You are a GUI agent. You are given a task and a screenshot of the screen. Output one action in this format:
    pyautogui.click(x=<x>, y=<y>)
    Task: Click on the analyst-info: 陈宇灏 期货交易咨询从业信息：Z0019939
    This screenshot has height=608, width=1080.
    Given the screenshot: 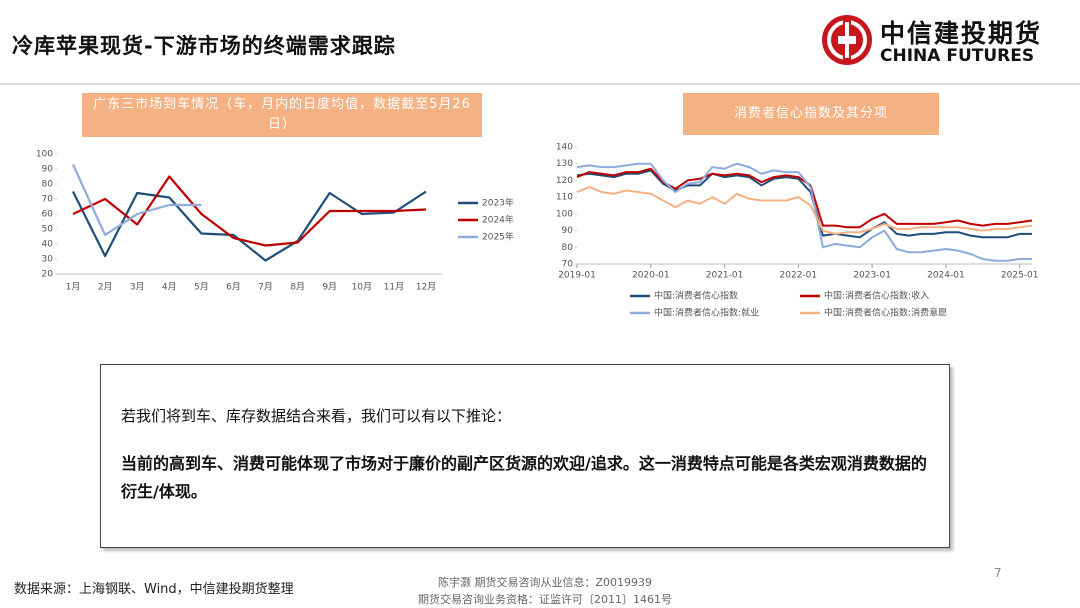 What is the action you would take?
    pyautogui.click(x=545, y=582)
    